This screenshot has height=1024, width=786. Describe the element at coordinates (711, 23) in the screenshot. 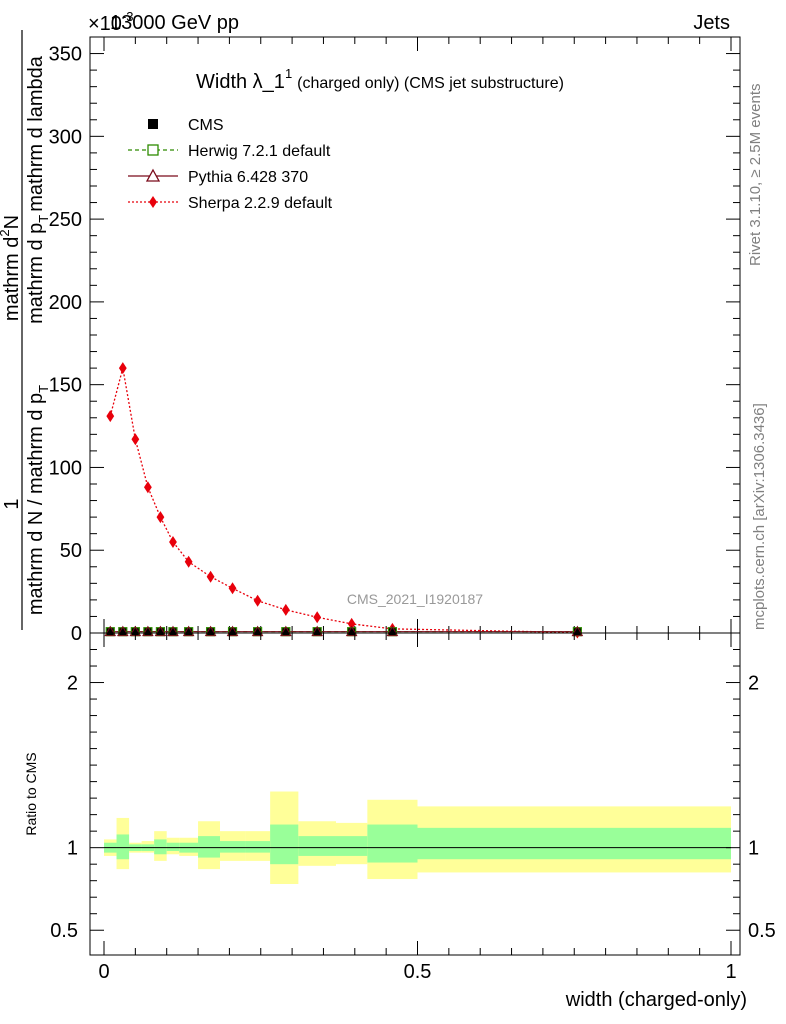

I see `process-label: Jets` at that location.